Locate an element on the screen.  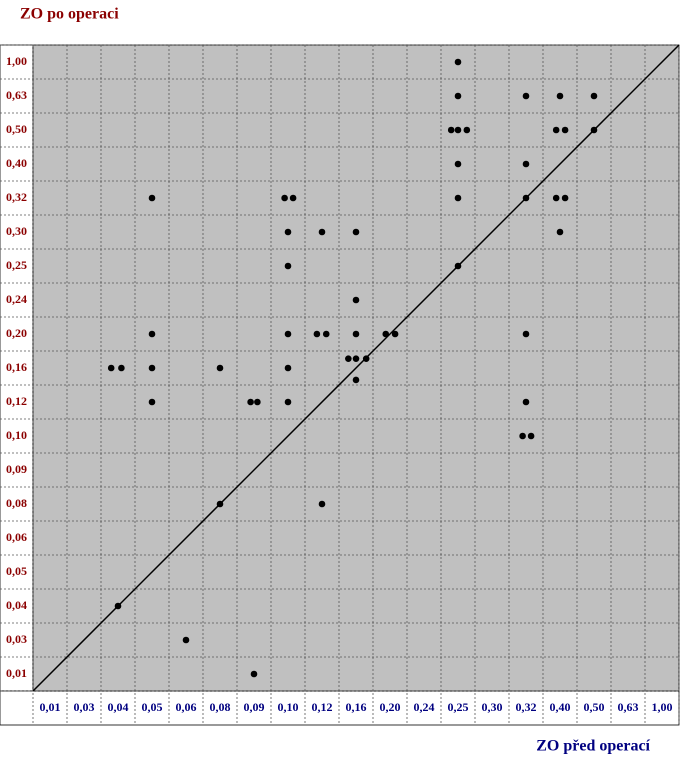
x-axis-title: ZO před operací is located at coordinates (593, 746).